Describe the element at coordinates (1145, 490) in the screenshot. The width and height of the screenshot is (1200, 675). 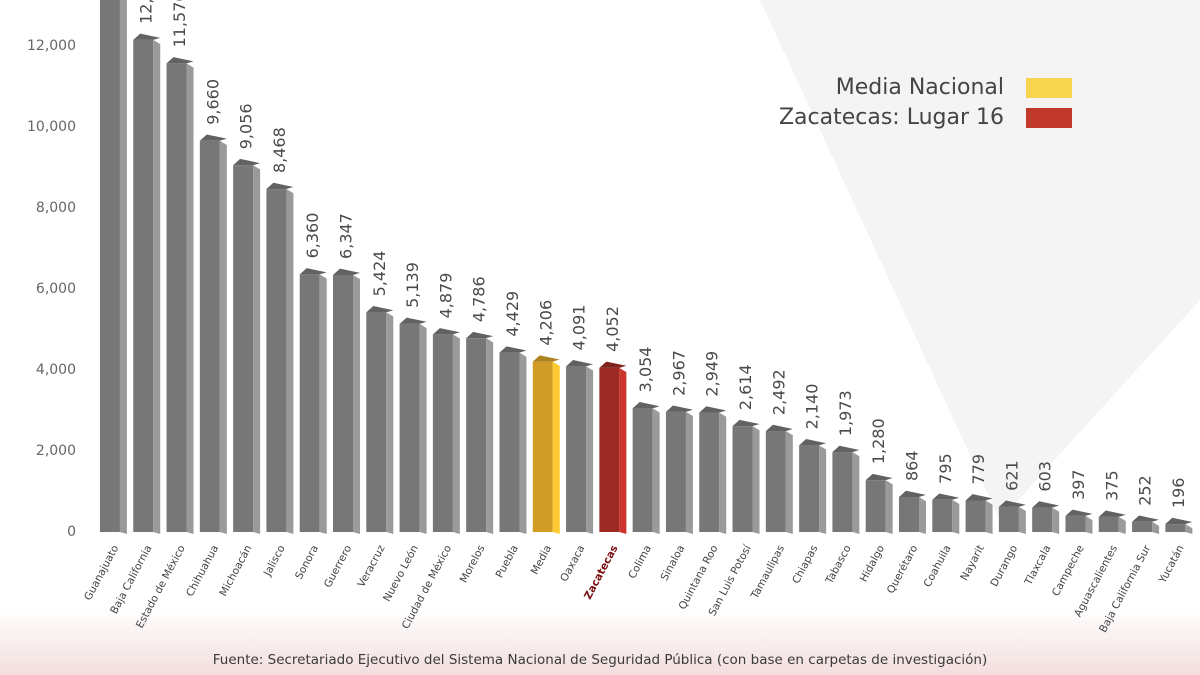
I see `value-label: 252` at that location.